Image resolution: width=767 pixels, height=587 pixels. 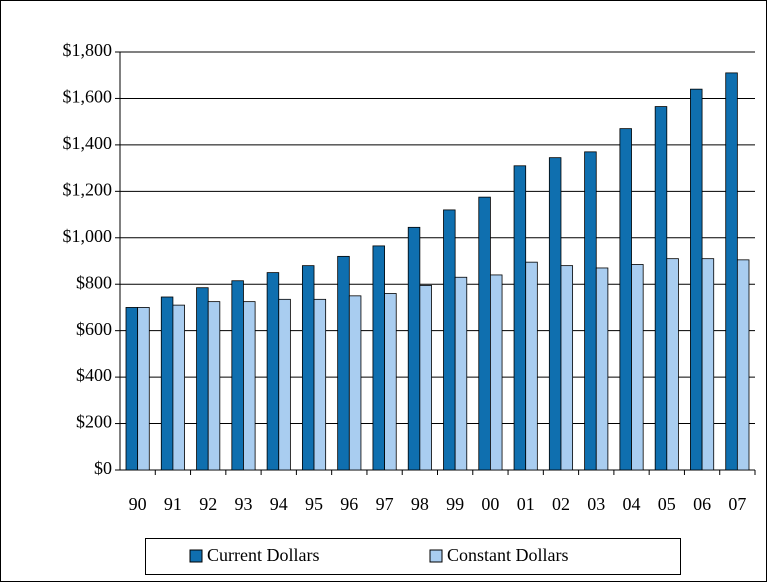 I want to click on x-tick-label: 96, so click(x=349, y=504).